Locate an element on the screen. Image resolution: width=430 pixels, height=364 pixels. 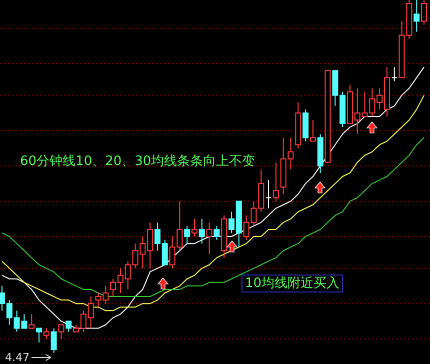
annotation: 60分钟线10、20、30均线条条向上不变 is located at coordinates (138, 161).